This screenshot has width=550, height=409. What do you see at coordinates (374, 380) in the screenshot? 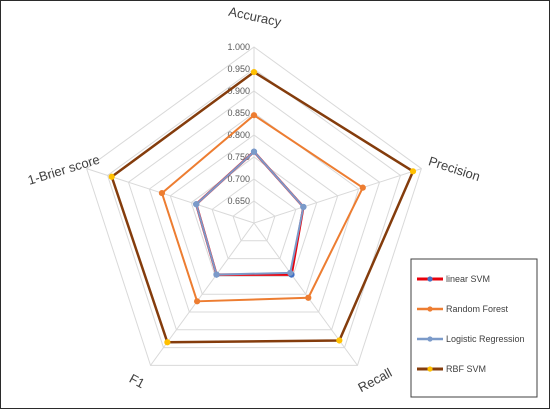
I see `axis-label: Recall` at bounding box center [374, 380].